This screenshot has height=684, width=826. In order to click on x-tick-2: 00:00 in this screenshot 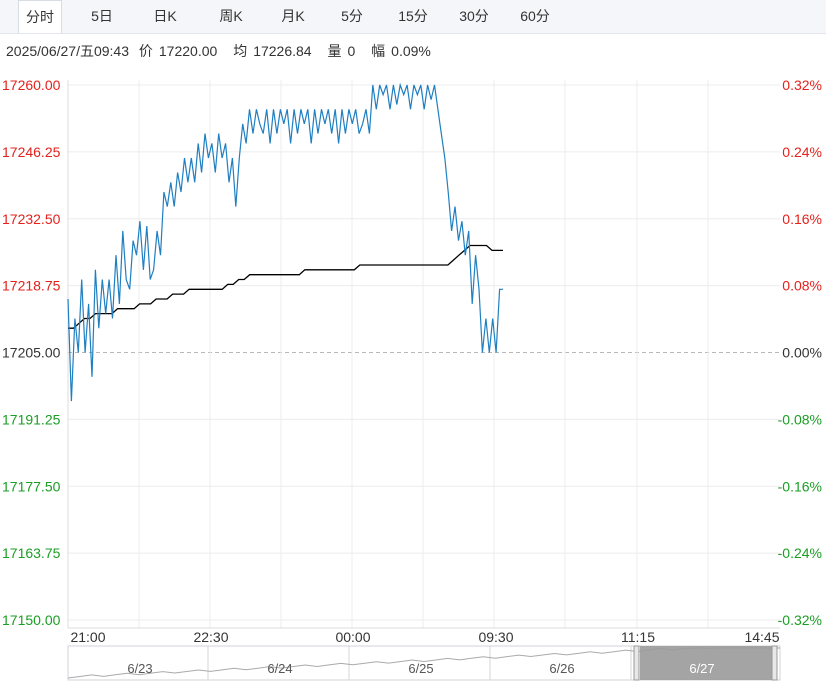, I will do `click(352, 637)`.